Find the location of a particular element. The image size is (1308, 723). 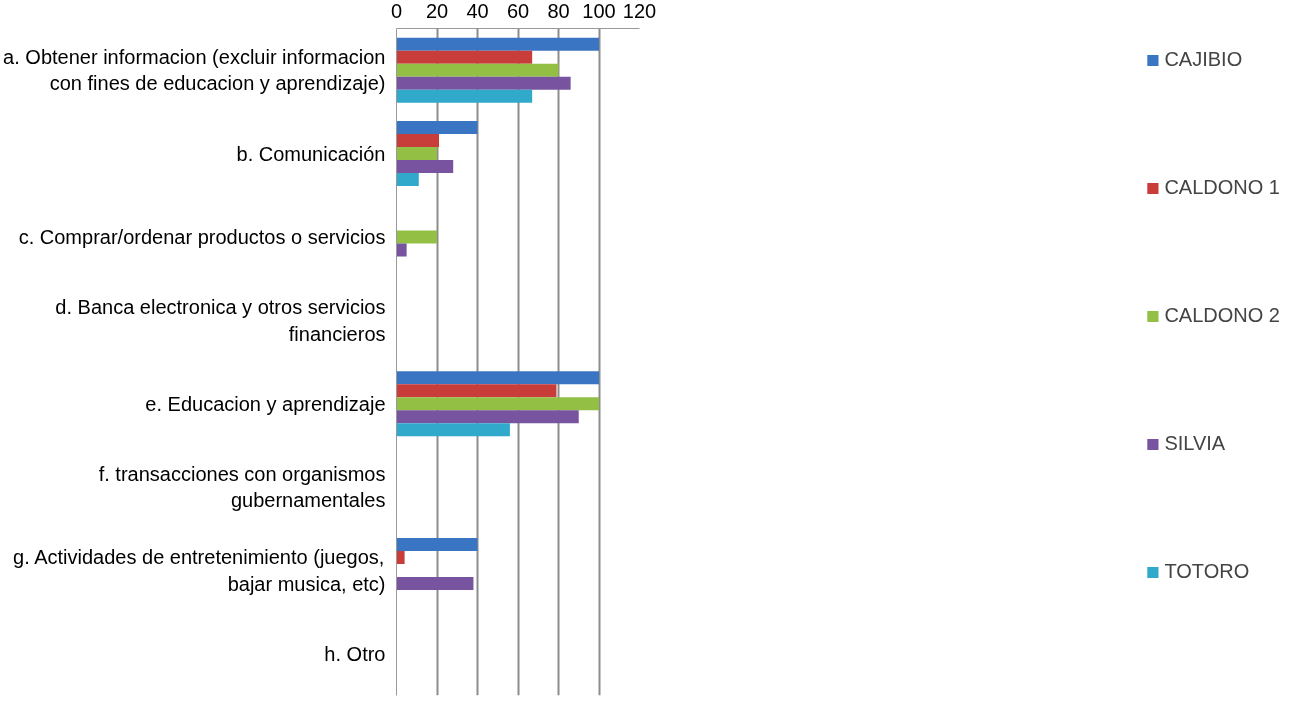

x-tick-label: 40 is located at coordinates (477, 11).